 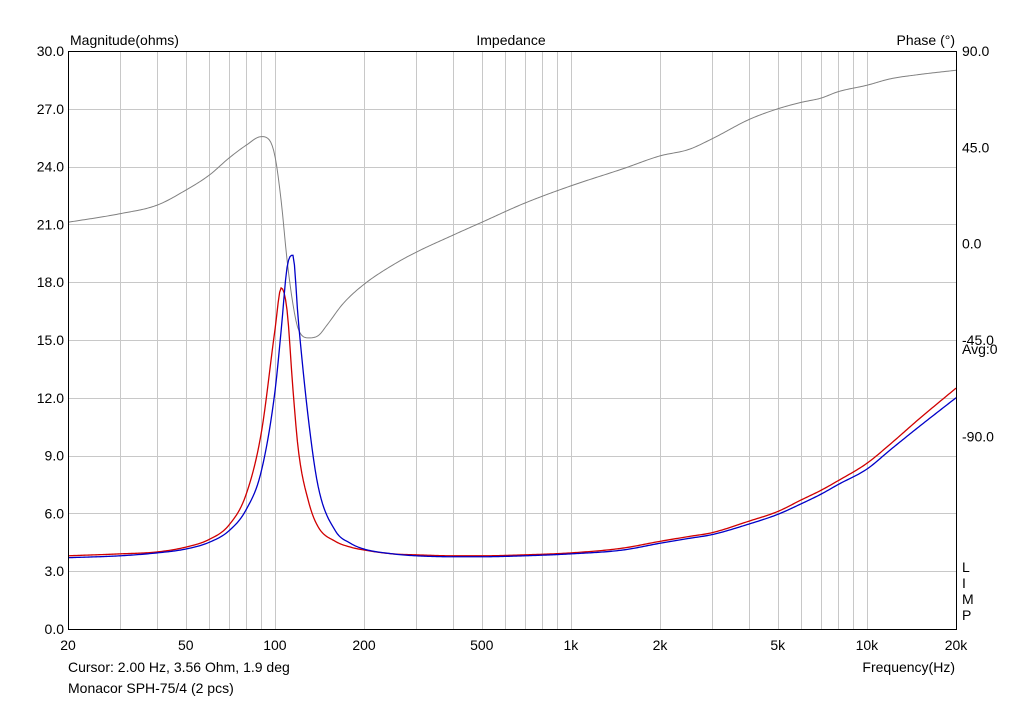 I want to click on x-tick-label: 2k, so click(x=661, y=645).